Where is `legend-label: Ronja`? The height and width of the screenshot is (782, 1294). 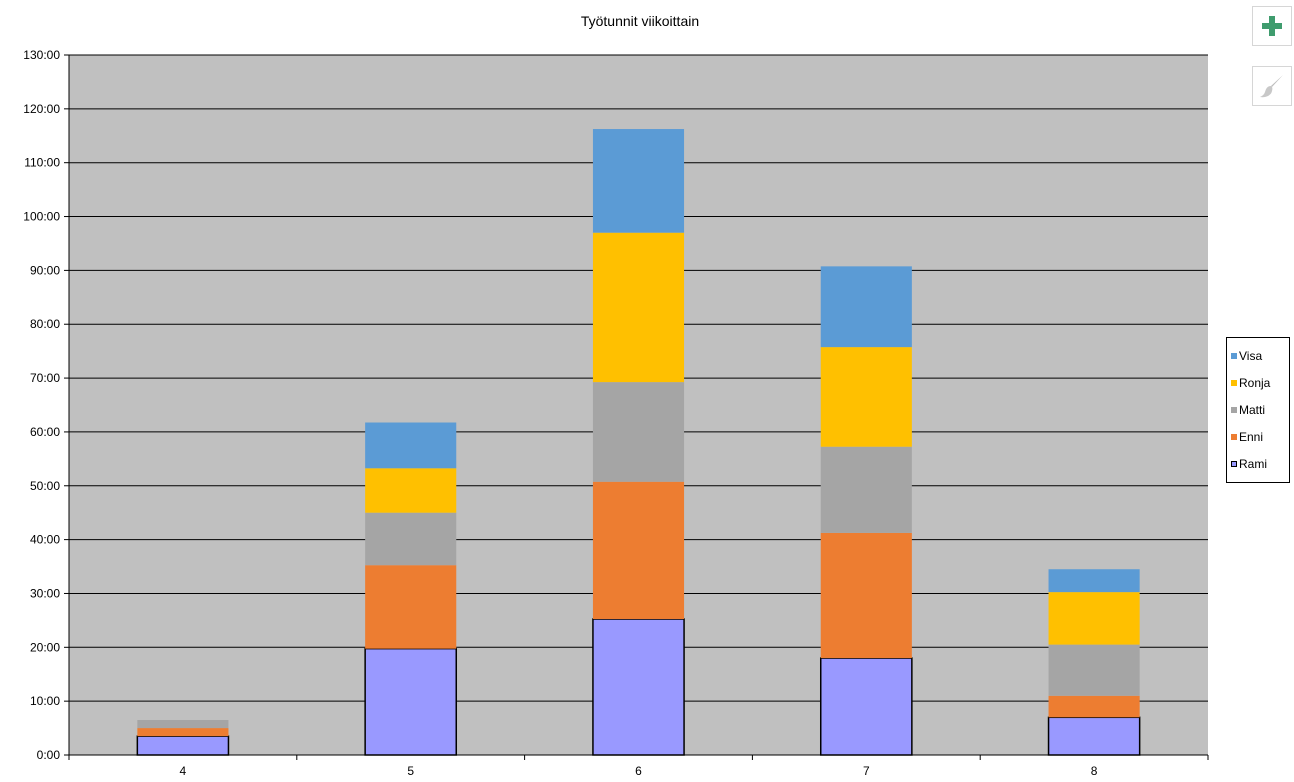
legend-label: Ronja is located at coordinates (1255, 382).